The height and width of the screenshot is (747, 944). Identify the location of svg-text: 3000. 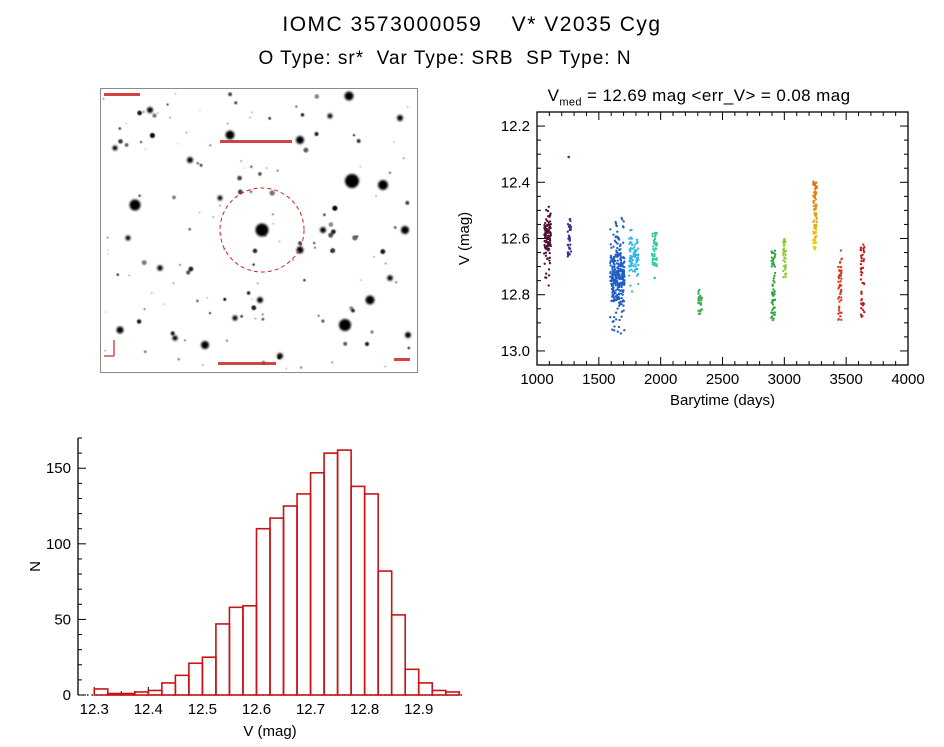
(784, 379).